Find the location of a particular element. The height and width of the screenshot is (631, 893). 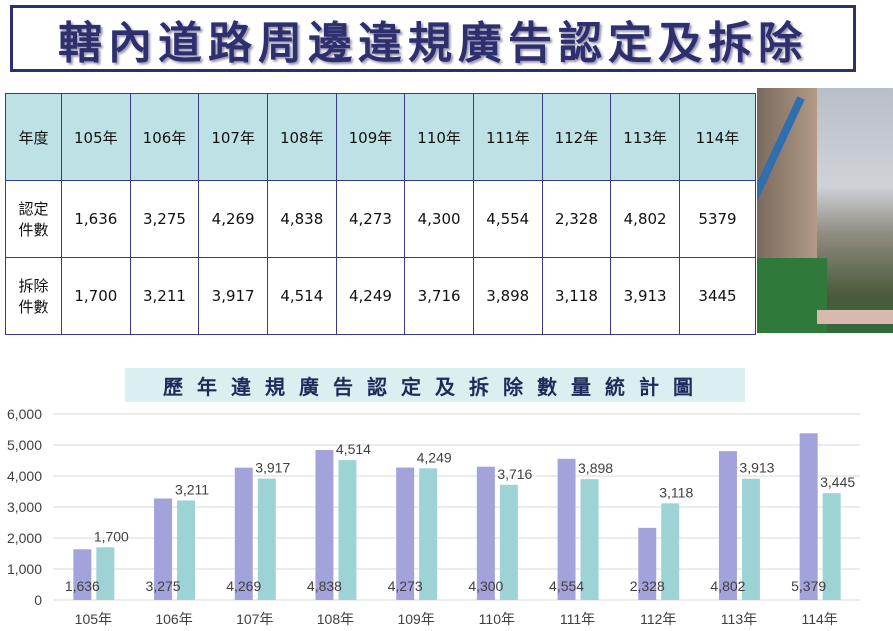

table-cell: 3,211 is located at coordinates (164, 296).